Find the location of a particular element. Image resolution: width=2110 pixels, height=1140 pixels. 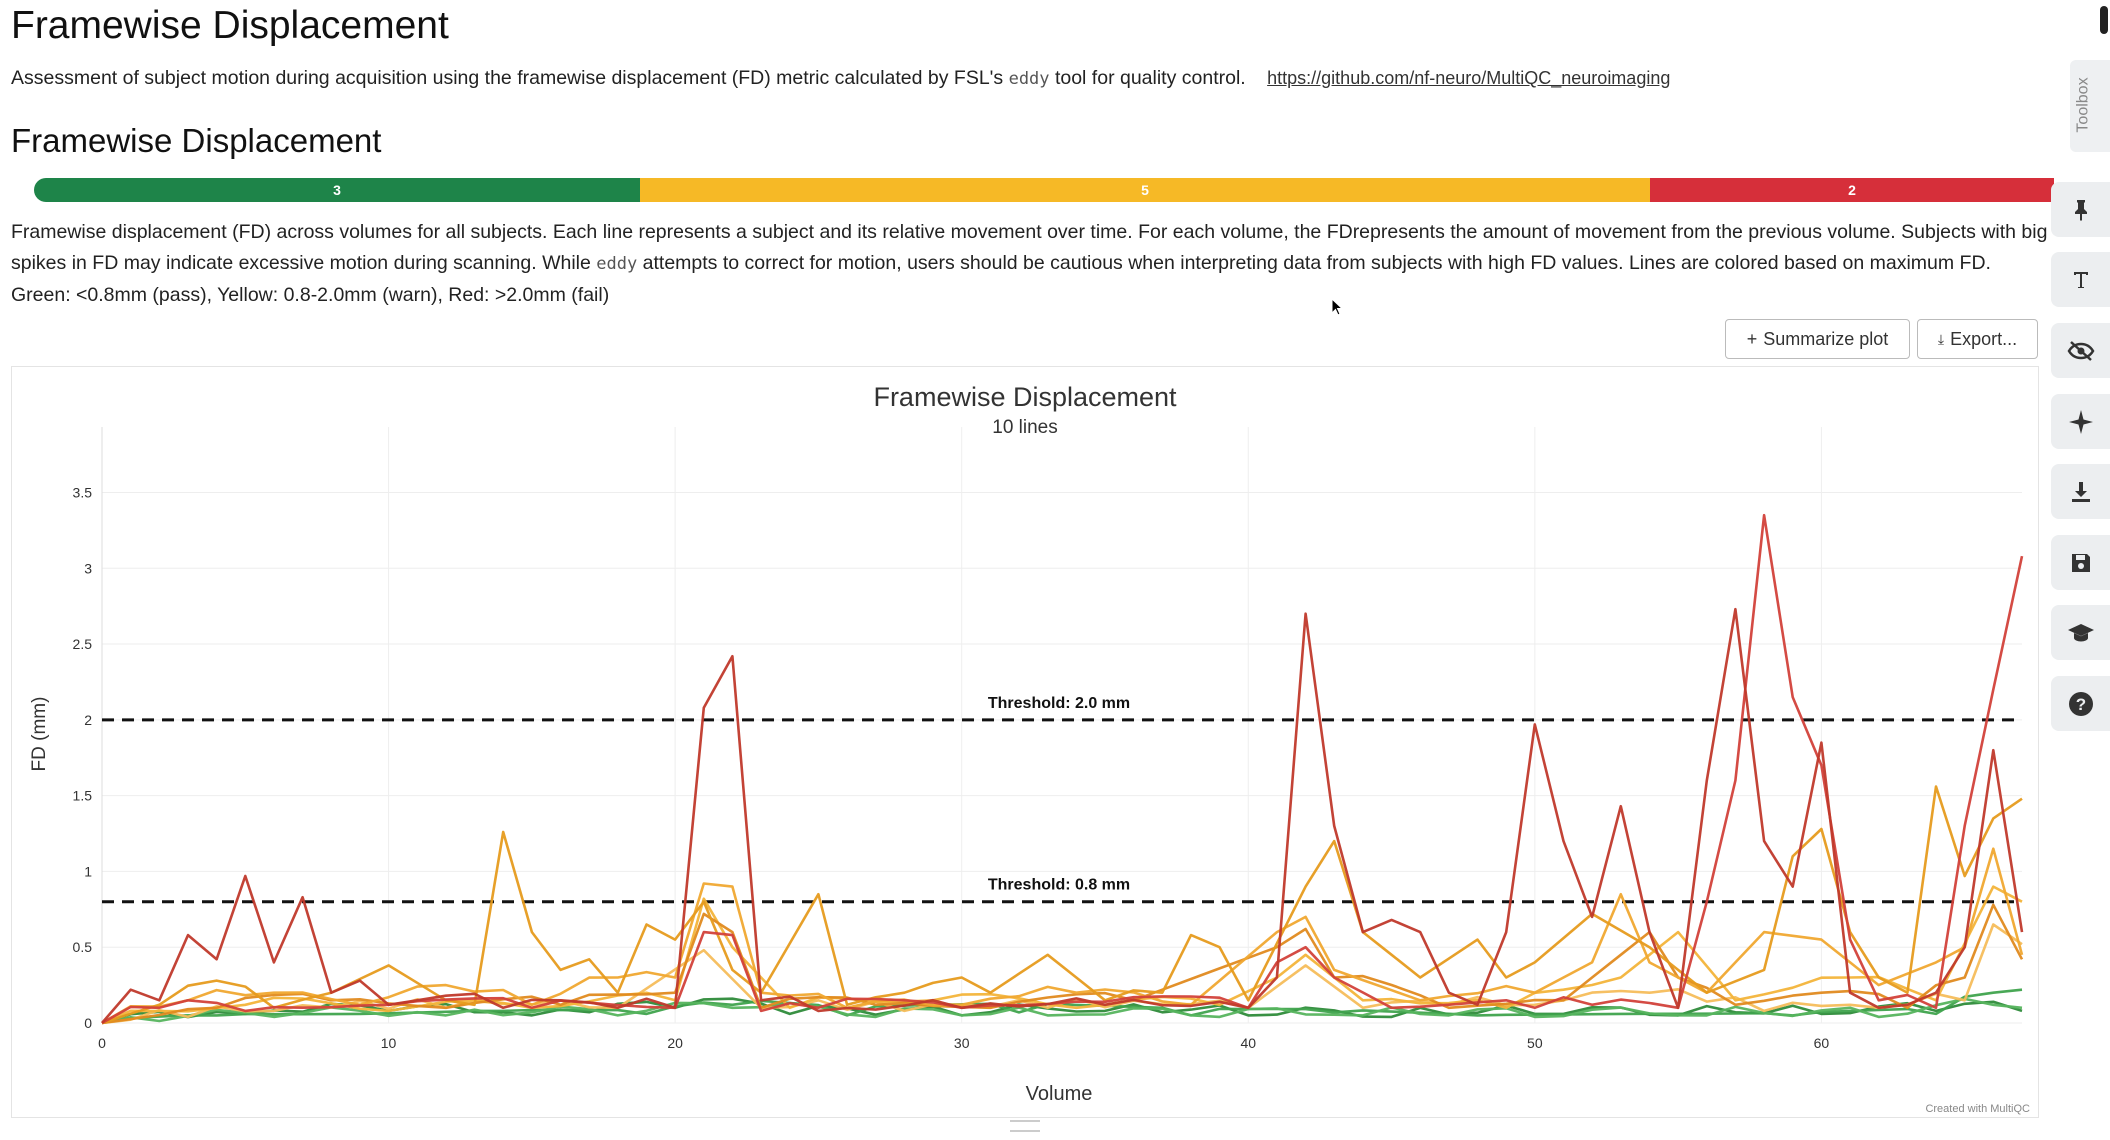

chart-subtitle: 10 lines is located at coordinates (1025, 427).